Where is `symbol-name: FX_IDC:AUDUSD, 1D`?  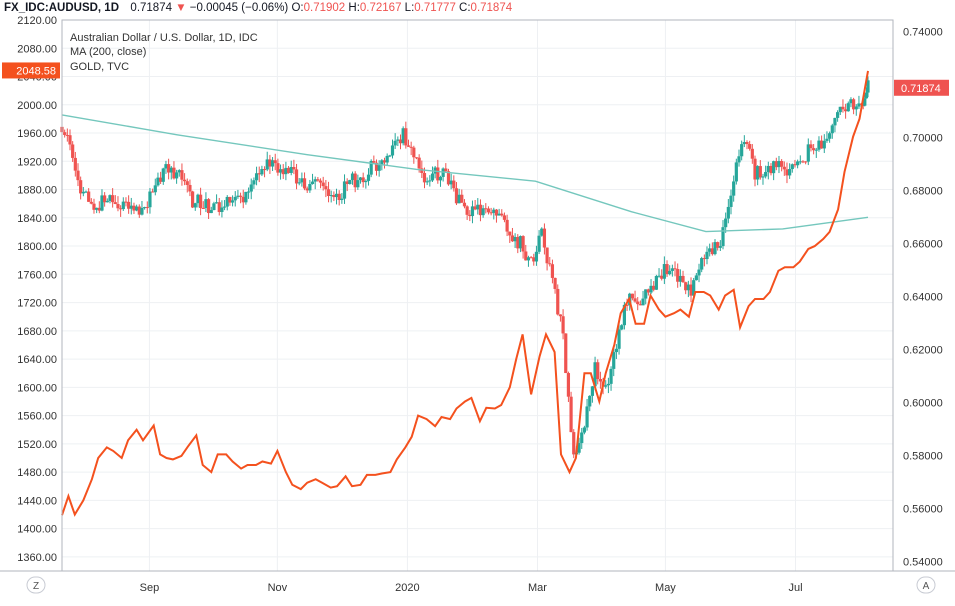
symbol-name: FX_IDC:AUDUSD, 1D is located at coordinates (62, 8).